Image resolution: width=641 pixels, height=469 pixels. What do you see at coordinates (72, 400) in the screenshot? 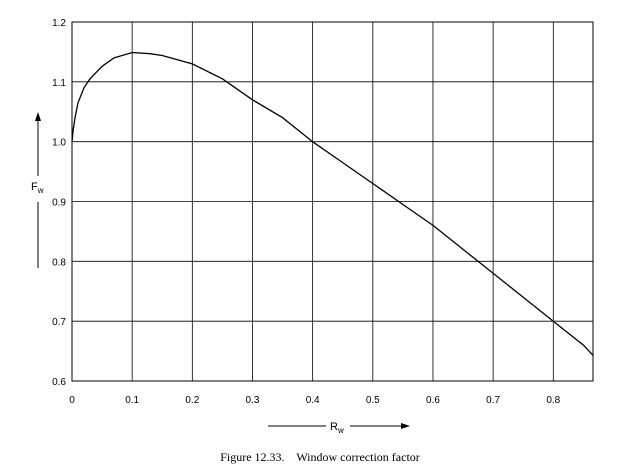
I see `x-tick-label: 0` at bounding box center [72, 400].